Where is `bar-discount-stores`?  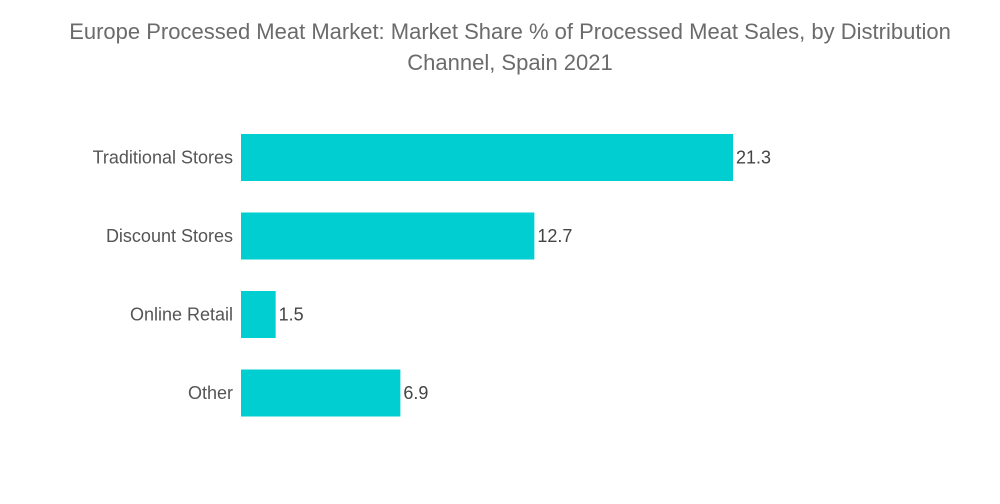 bar-discount-stores is located at coordinates (388, 236).